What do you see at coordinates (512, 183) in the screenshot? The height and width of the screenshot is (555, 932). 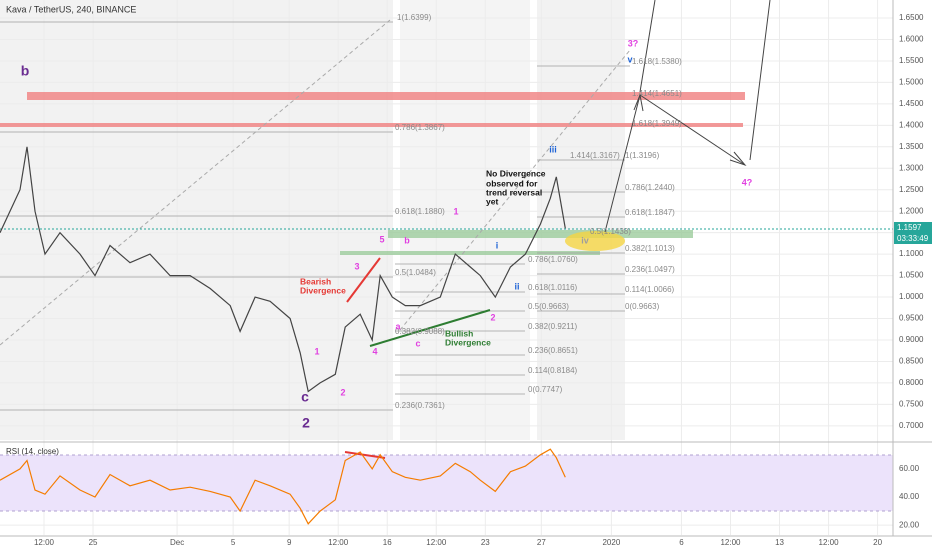 I see `note: observed for` at bounding box center [512, 183].